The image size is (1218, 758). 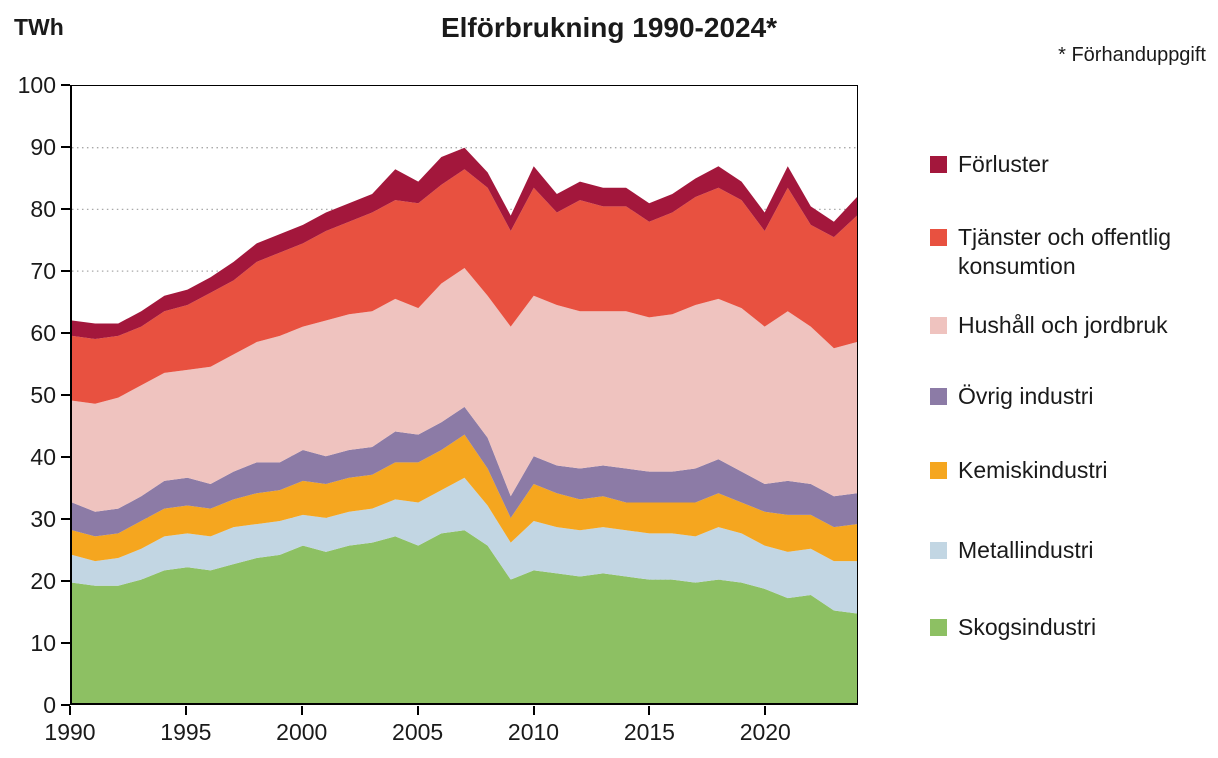 I want to click on y-tick-label-40: 40, so click(x=43, y=457).